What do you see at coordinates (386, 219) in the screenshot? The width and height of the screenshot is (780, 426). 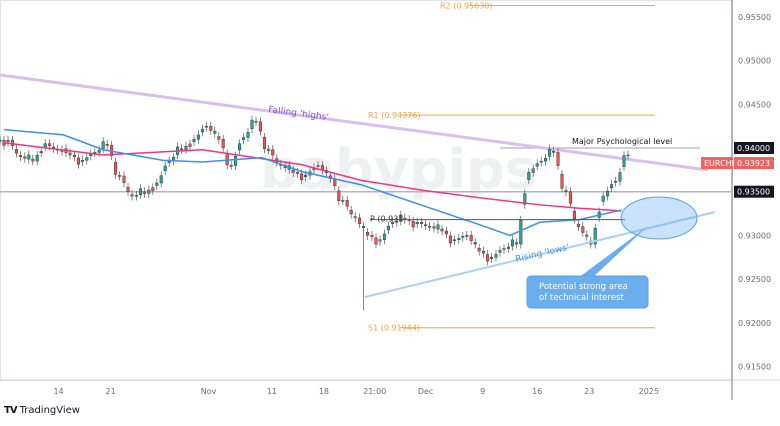 I see `pivot-label: P (0.931` at bounding box center [386, 219].